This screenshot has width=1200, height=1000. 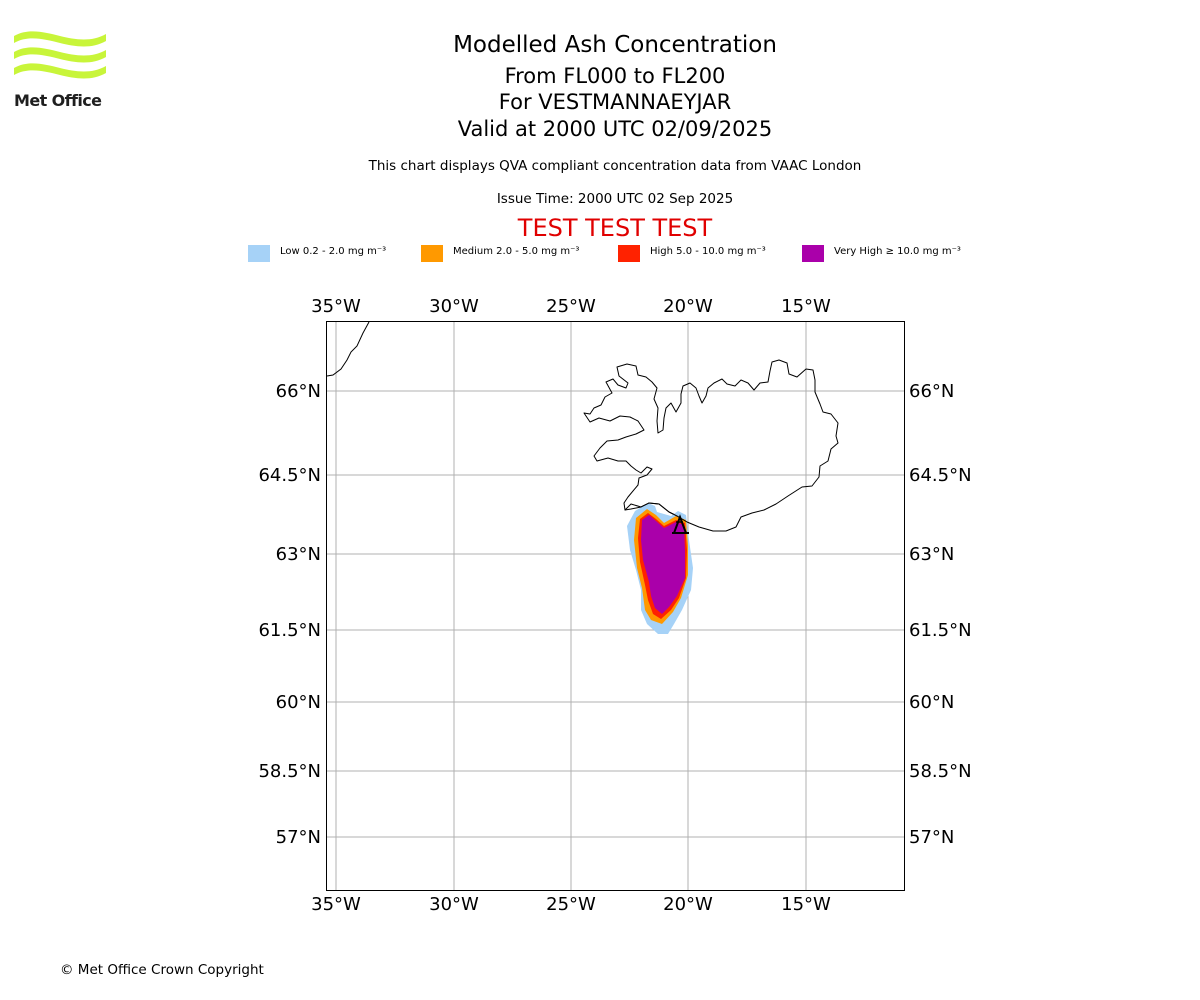 I want to click on bottom-lon-label-15w: 15°W, so click(x=806, y=904).